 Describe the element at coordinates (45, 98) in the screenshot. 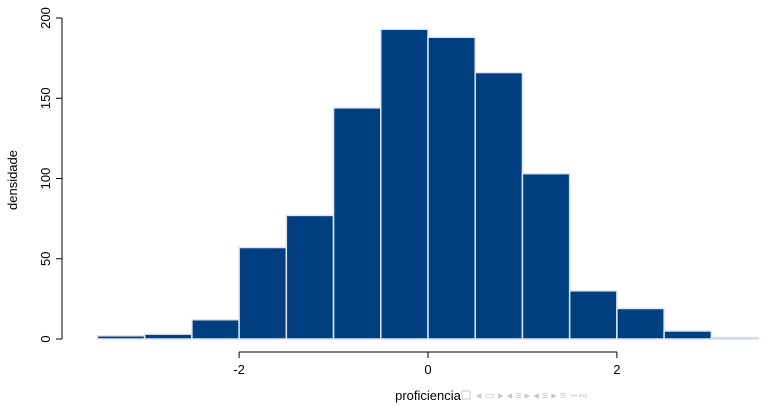

I see `y-tick-label: 150` at that location.